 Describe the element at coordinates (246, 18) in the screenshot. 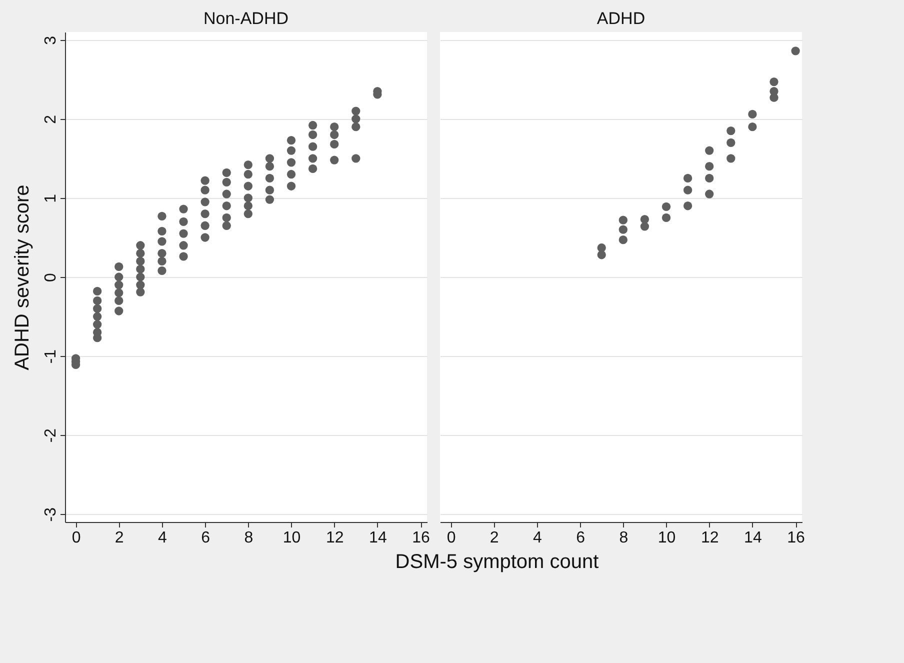

I see `chart-title: Non-ADHD` at that location.